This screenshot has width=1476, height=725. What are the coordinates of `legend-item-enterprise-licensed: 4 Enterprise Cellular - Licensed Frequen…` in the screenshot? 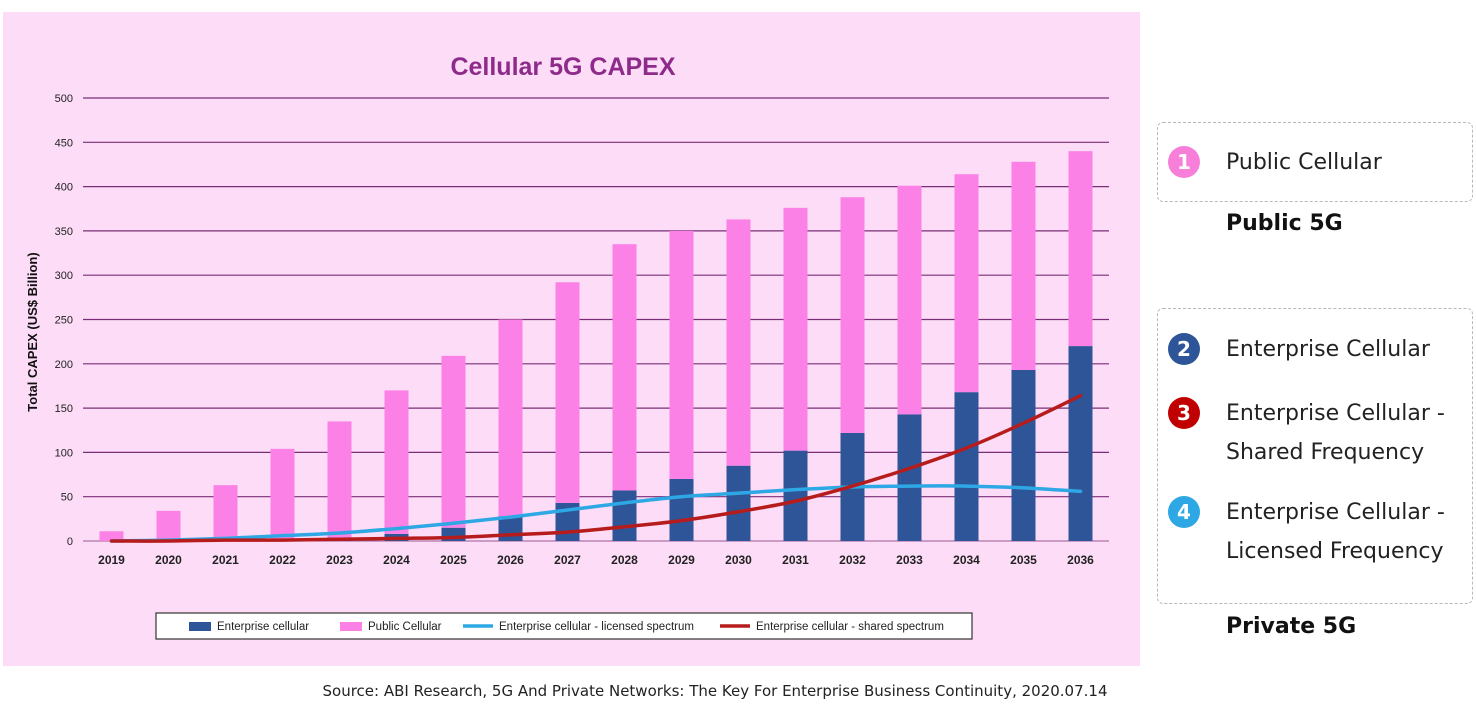 It's located at (1306, 535).